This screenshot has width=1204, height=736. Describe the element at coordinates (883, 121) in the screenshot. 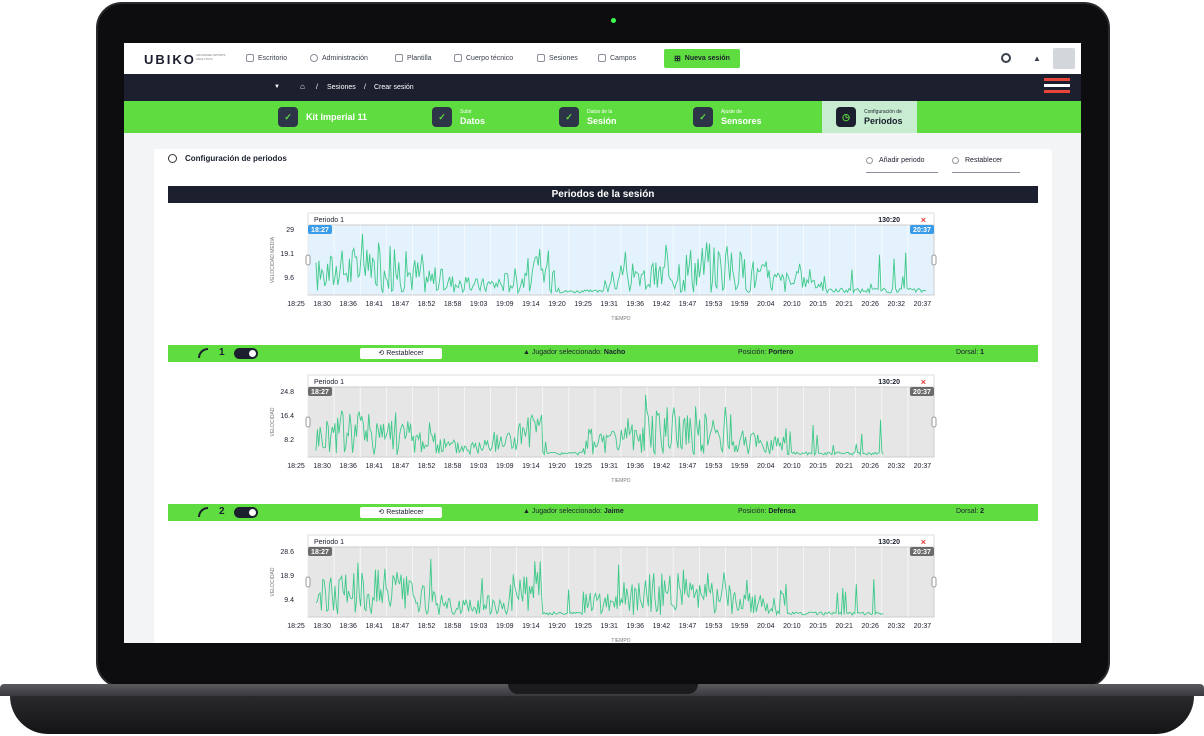

I see `step-label: Periodos` at that location.